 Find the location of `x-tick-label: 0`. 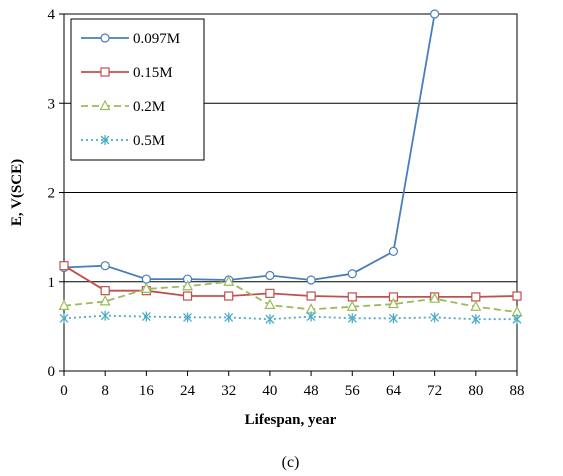

x-tick-label: 0 is located at coordinates (64, 391).